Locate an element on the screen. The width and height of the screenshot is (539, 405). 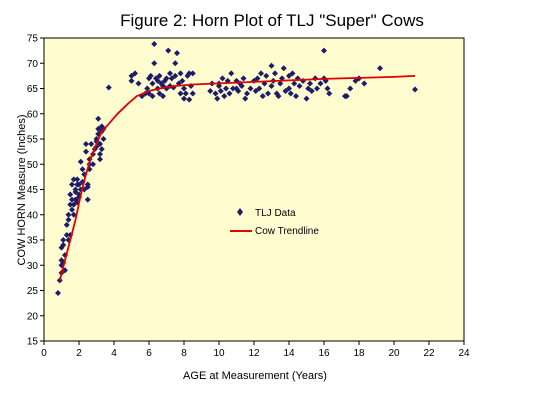
legend: TLJ Data Cow Trendline is located at coordinates (277, 221).